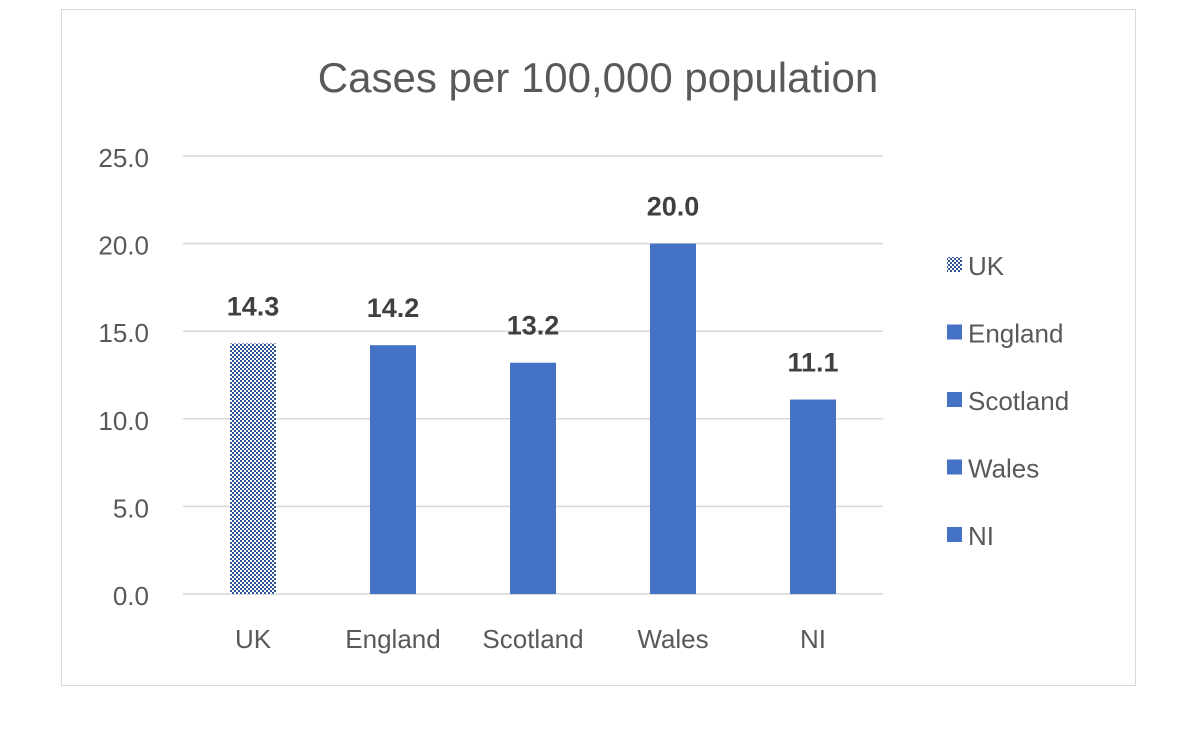  What do you see at coordinates (1015, 334) in the screenshot?
I see `legend-entry: England` at bounding box center [1015, 334].